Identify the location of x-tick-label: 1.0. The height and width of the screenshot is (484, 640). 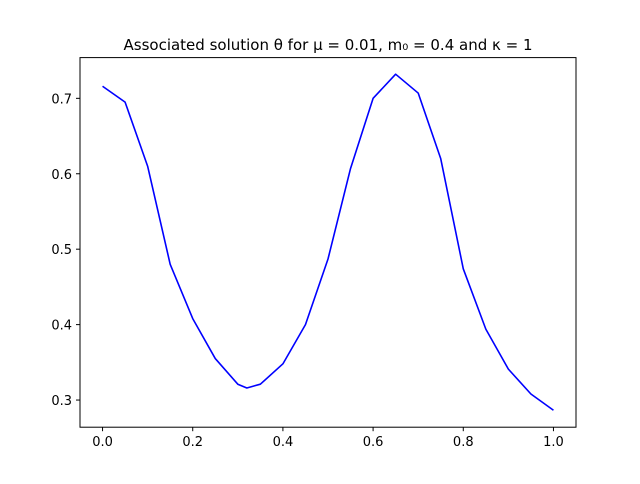
(553, 442).